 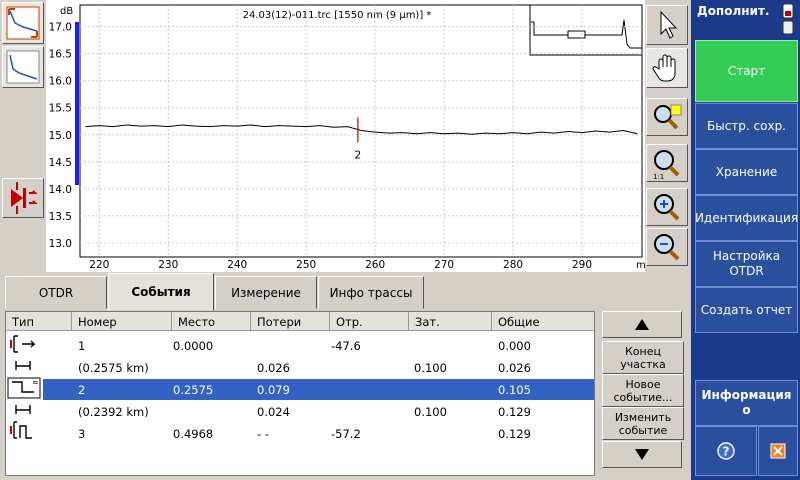 I want to click on event-type-icons: ≈, so click(x=24, y=387).